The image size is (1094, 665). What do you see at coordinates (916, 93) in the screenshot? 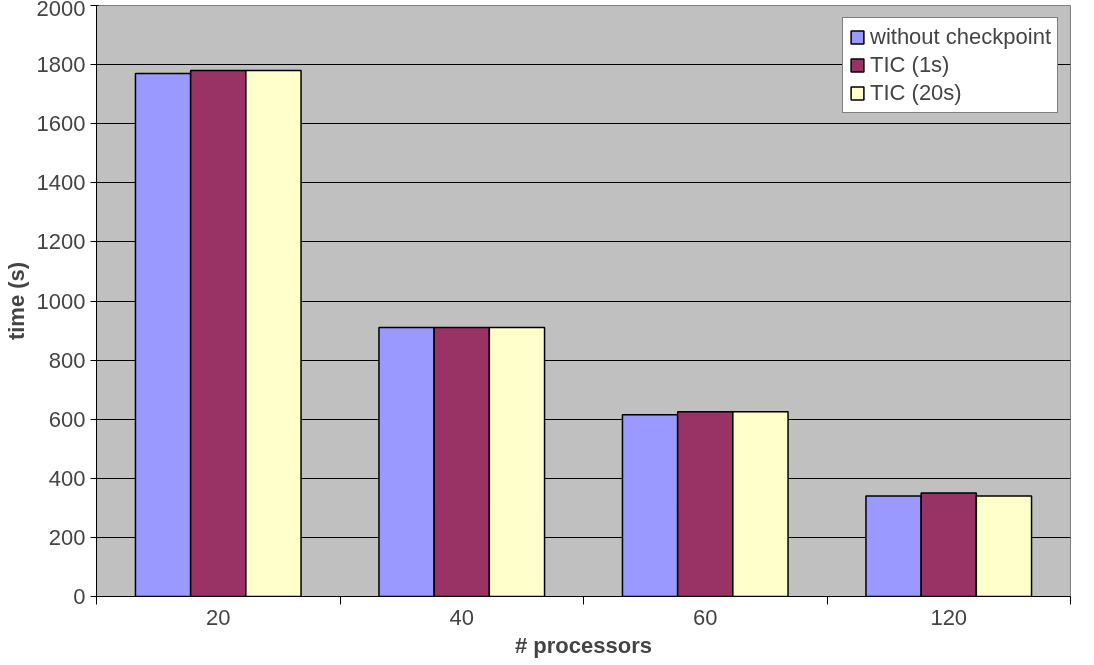
I see `legend-label: TIC (20s)` at bounding box center [916, 93].